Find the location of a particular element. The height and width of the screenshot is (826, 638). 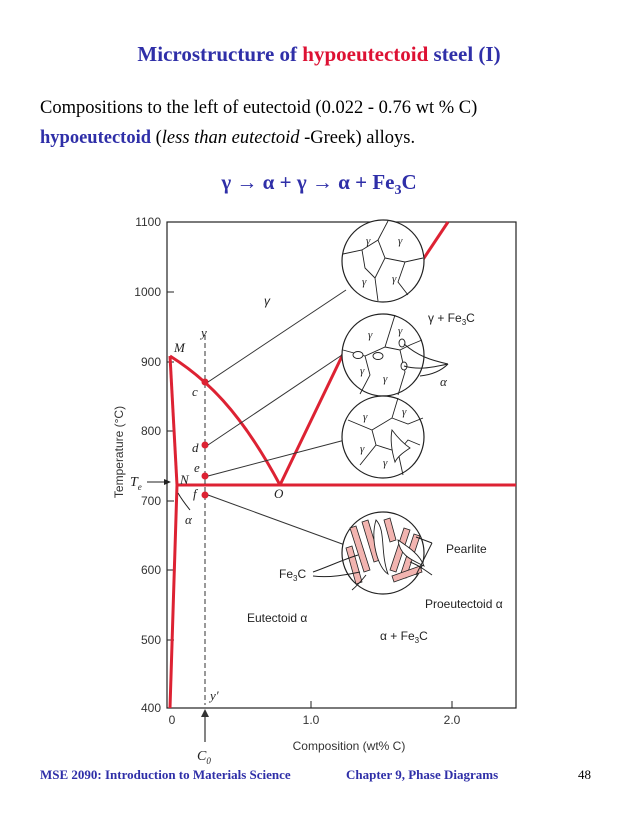

label-d: d is located at coordinates (195, 447).